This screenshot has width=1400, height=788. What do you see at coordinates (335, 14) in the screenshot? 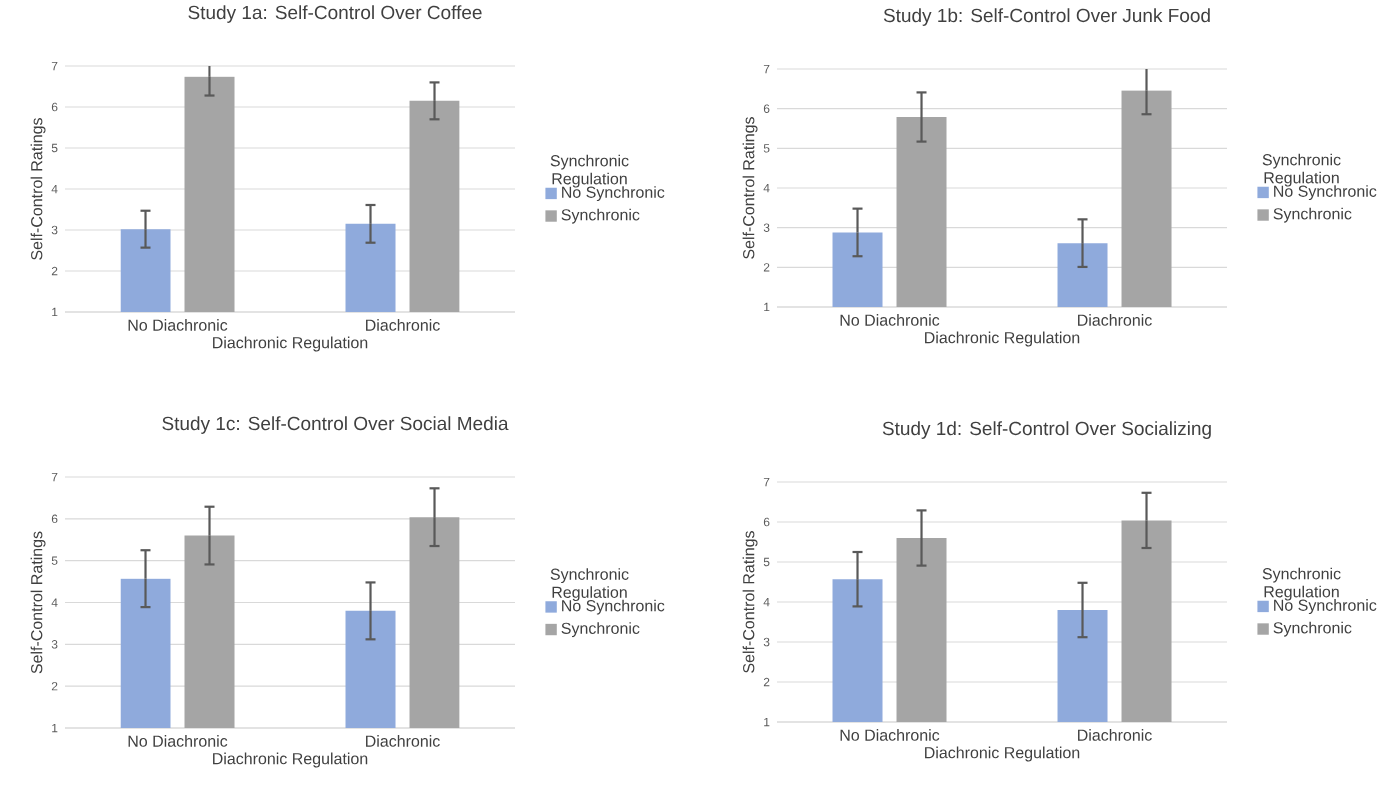
I see `chart-title: Study 1a: Self-Control Over Coffee` at bounding box center [335, 14].